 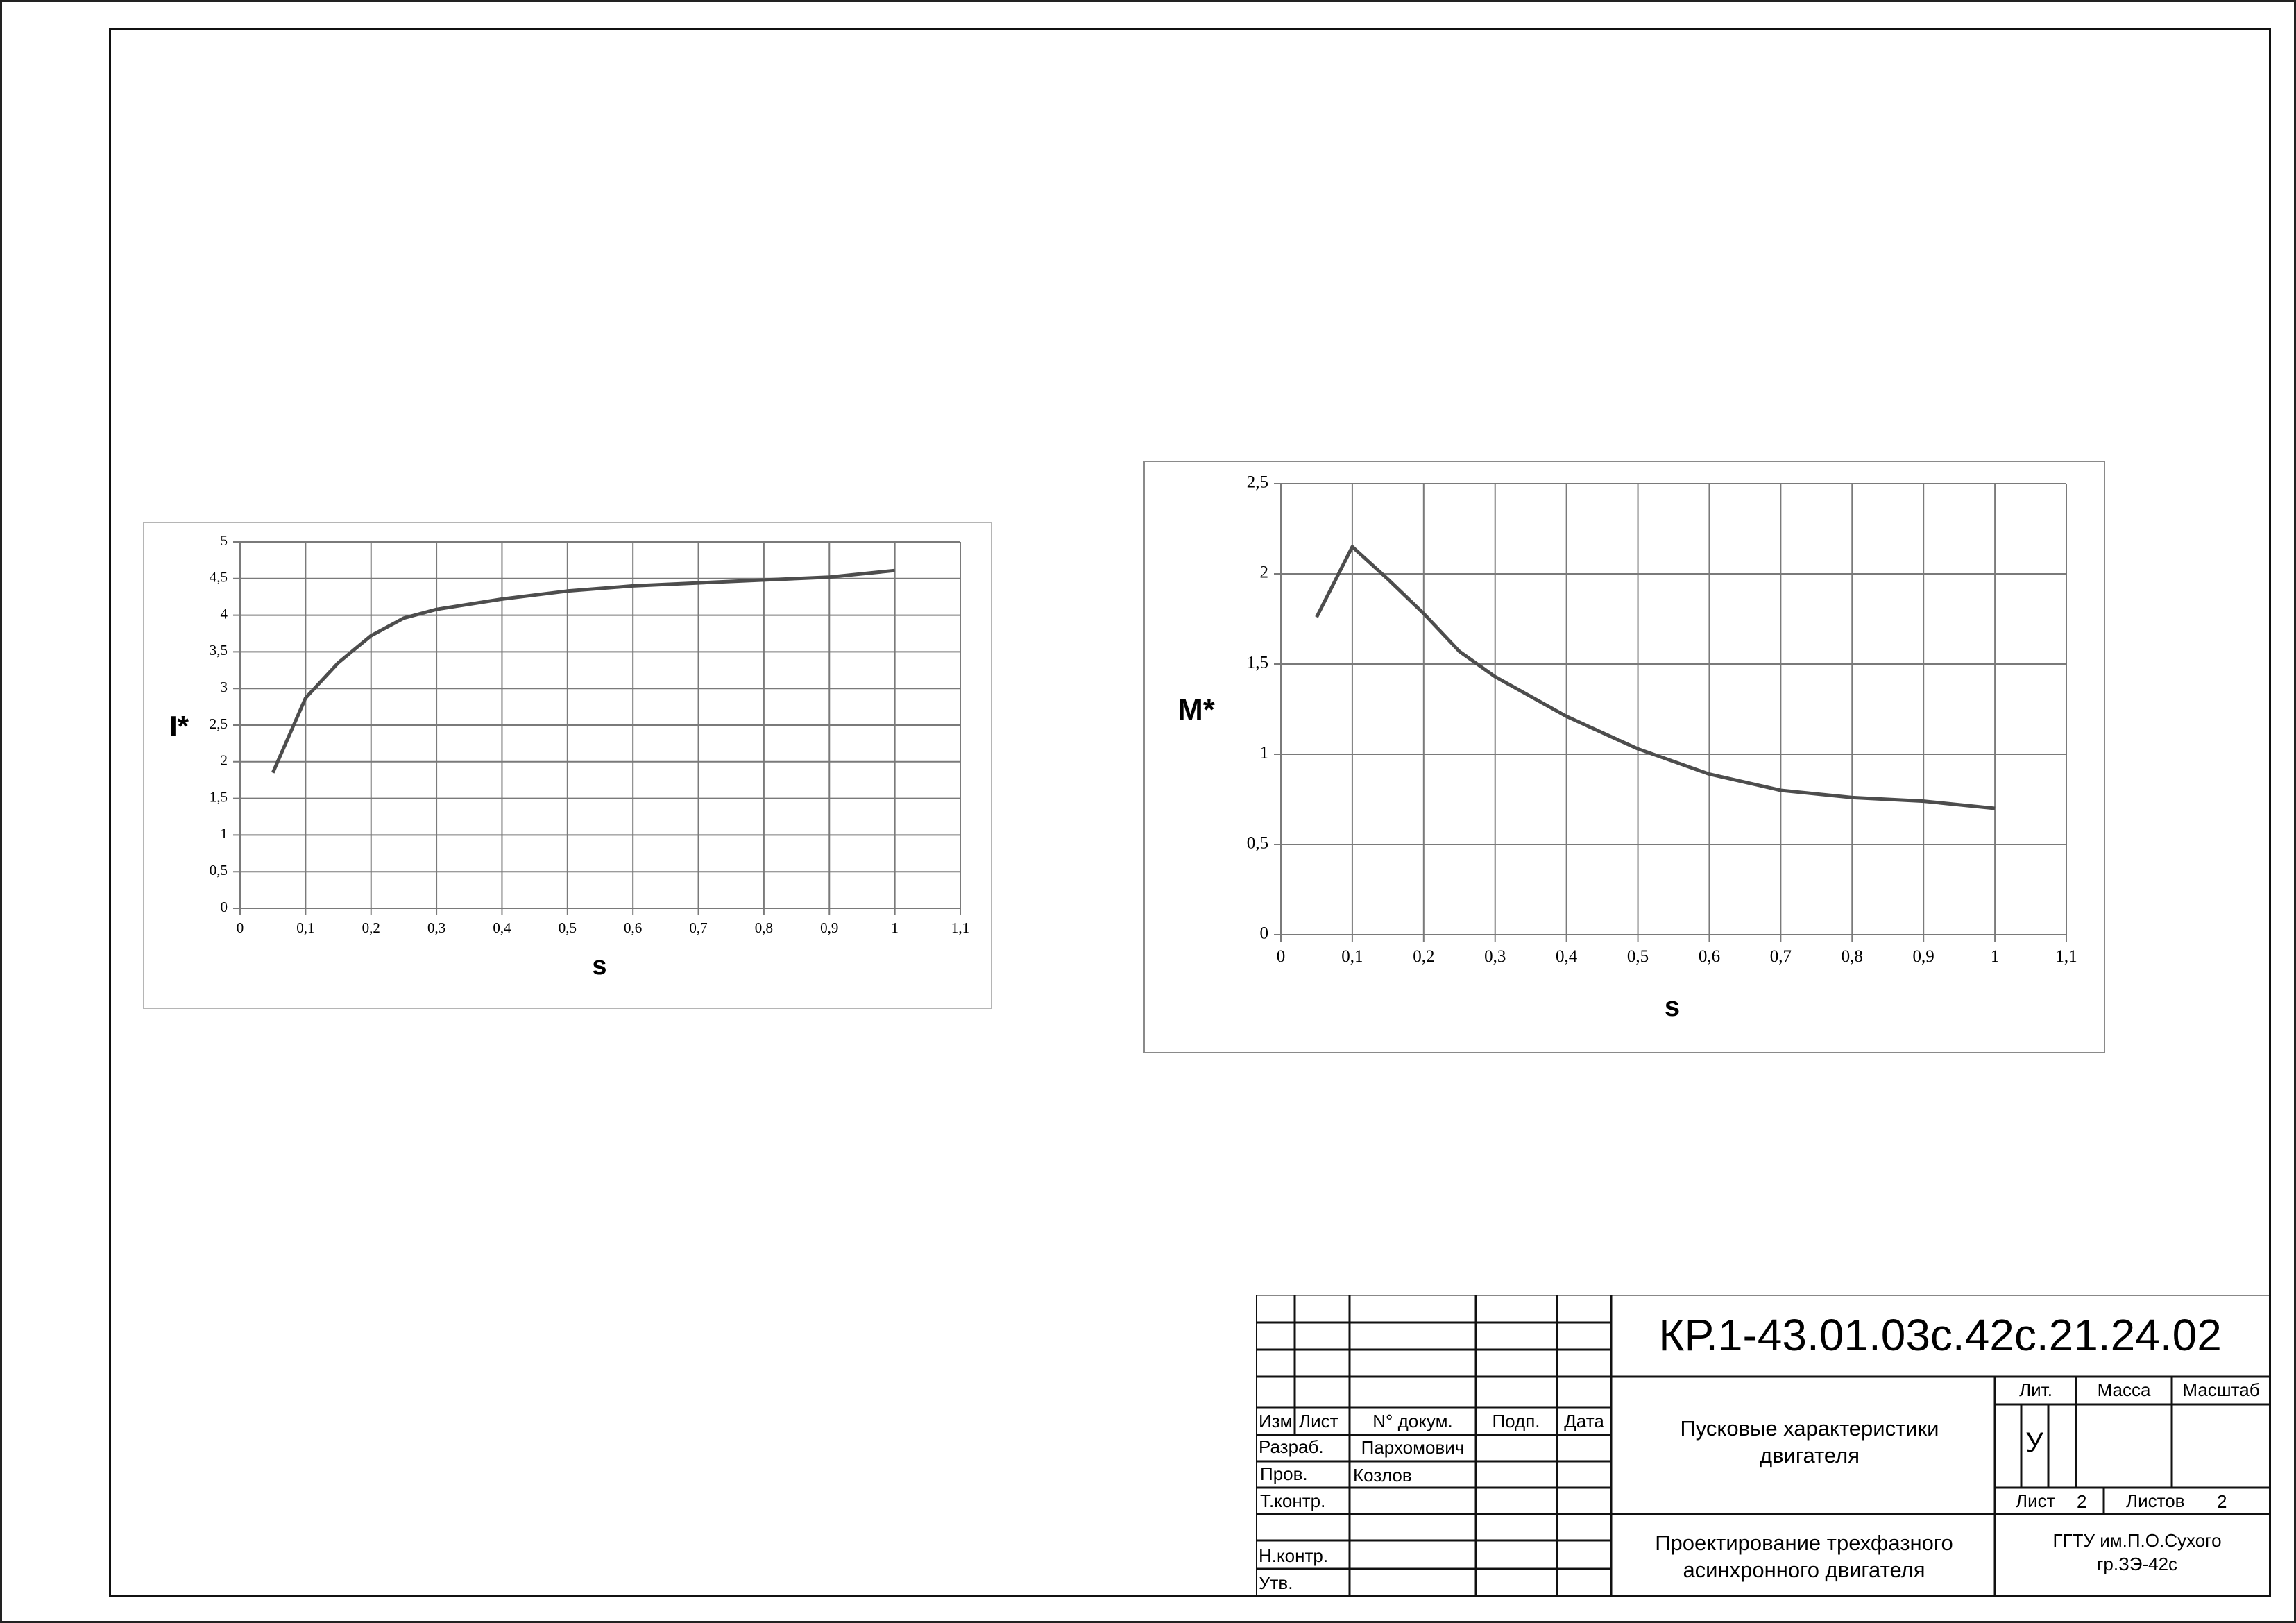 What do you see at coordinates (2136, 1541) in the screenshot?
I see `organization-line1: ГГТУ им.П.О.Сухого` at bounding box center [2136, 1541].